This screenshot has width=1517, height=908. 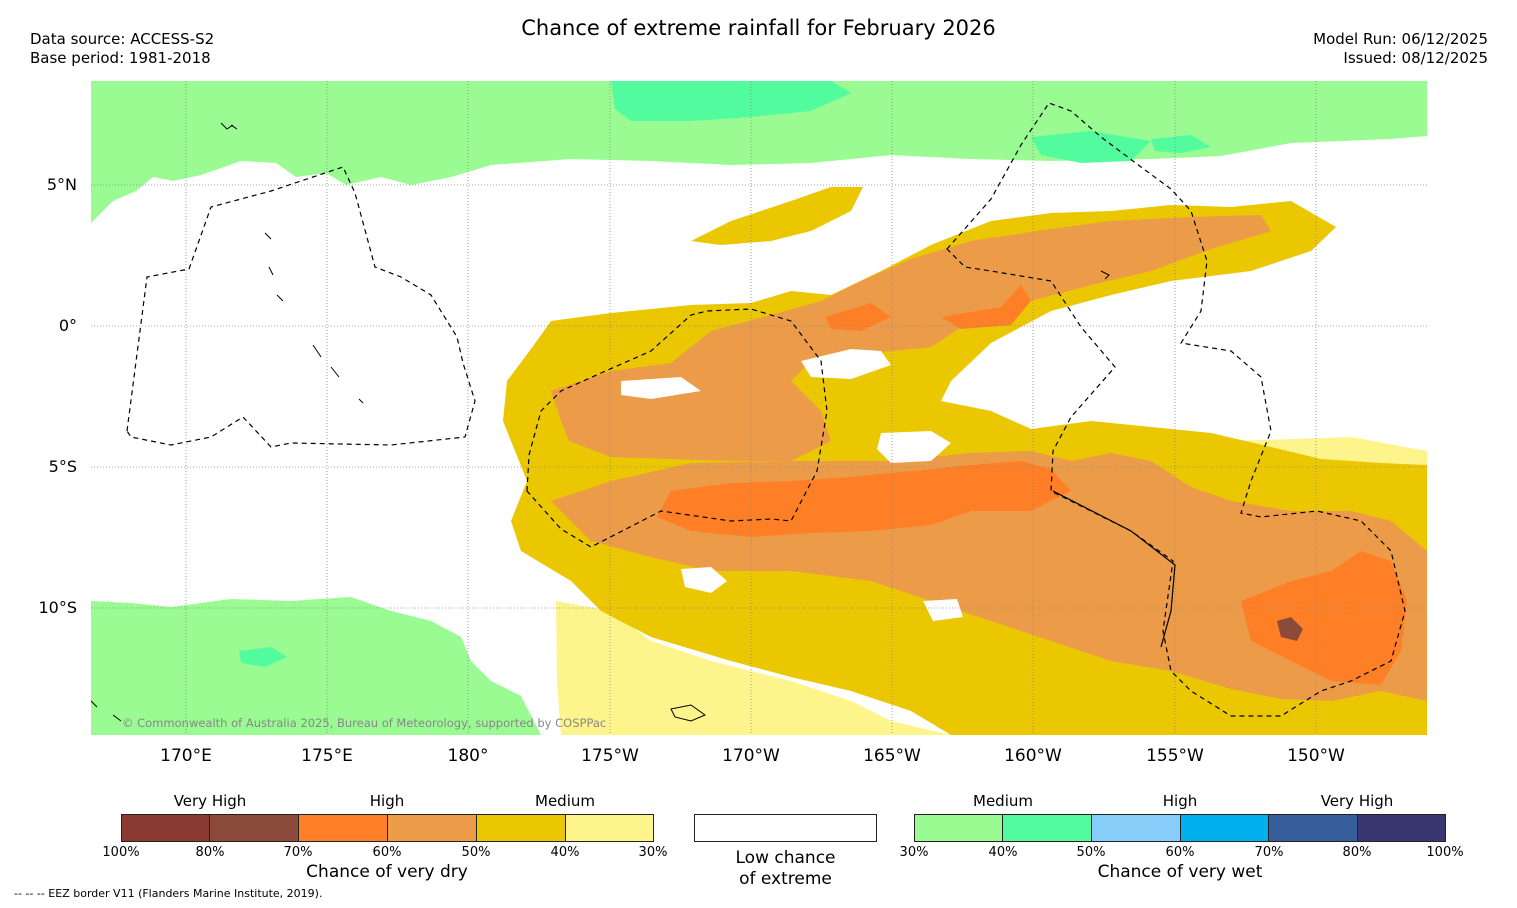 I want to click on legend-wet-tick: 70%, so click(x=1269, y=852).